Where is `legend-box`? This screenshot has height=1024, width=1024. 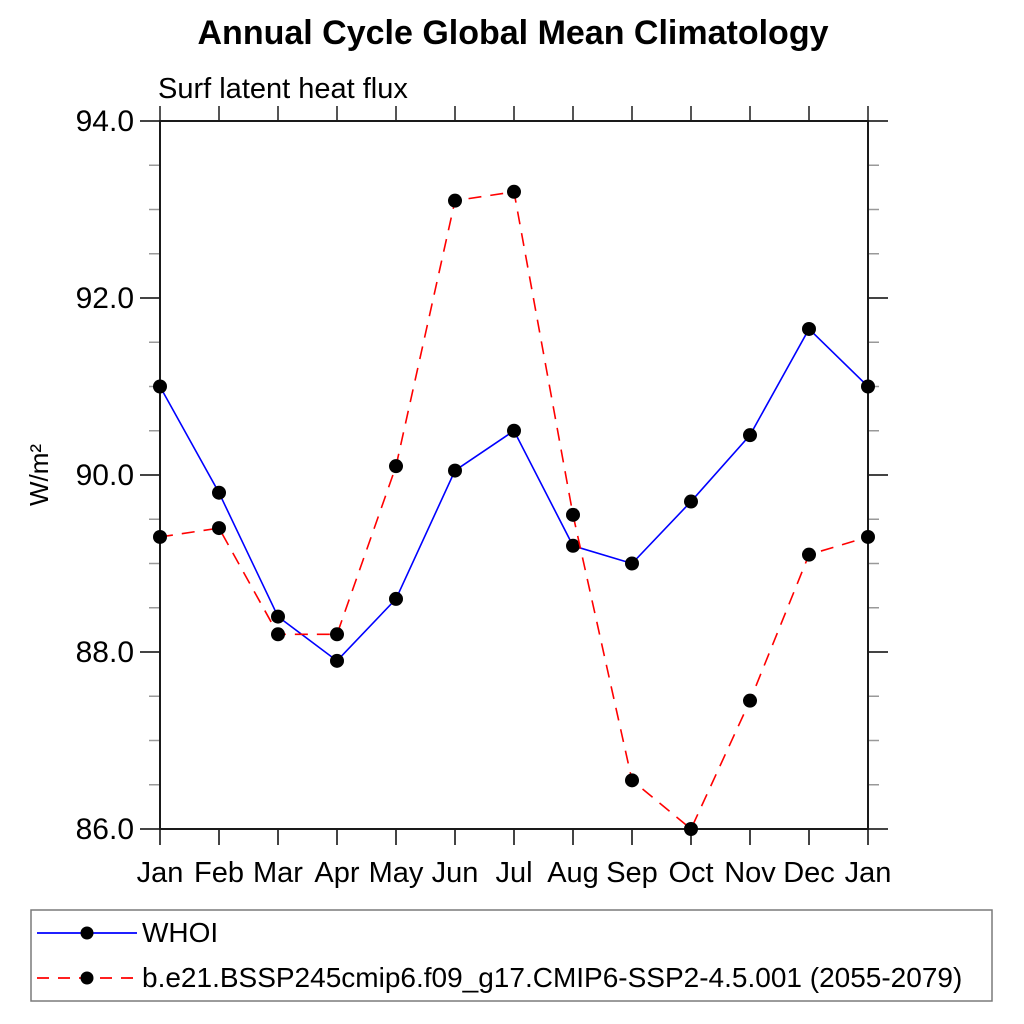 legend-box is located at coordinates (511, 955).